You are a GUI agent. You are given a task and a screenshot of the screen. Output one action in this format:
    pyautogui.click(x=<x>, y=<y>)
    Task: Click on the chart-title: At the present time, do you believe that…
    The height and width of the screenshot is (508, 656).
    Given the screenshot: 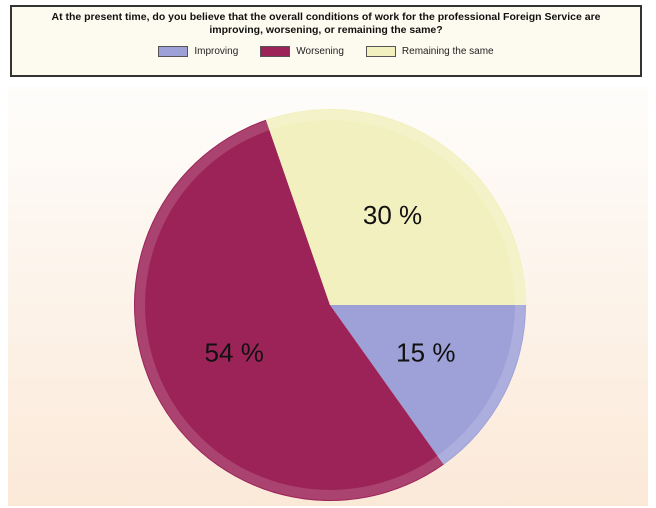 What is the action you would take?
    pyautogui.click(x=326, y=23)
    